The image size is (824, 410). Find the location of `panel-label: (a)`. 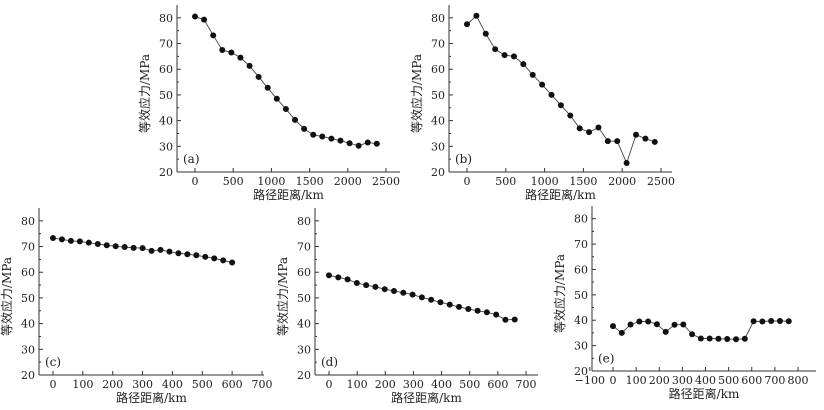

panel-label: (a) is located at coordinates (191, 159).